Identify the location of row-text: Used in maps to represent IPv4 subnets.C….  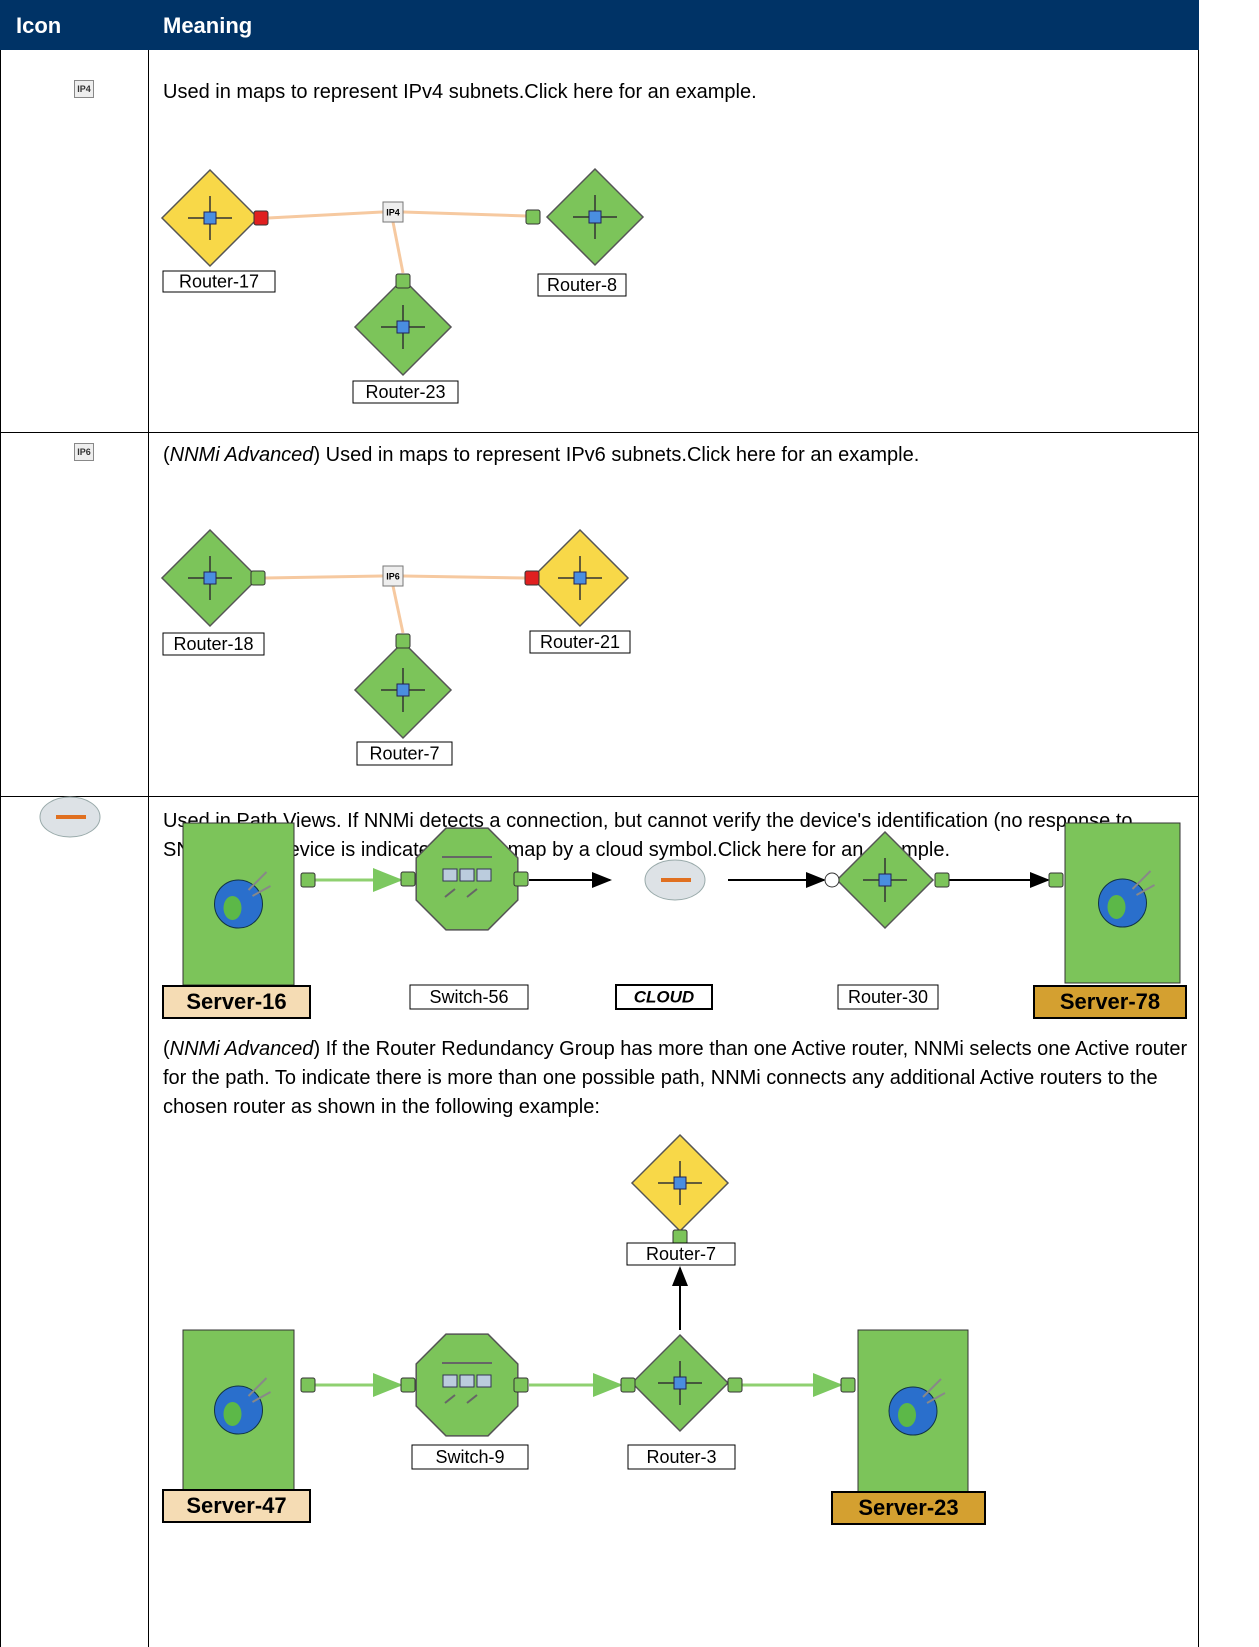
(460, 92).